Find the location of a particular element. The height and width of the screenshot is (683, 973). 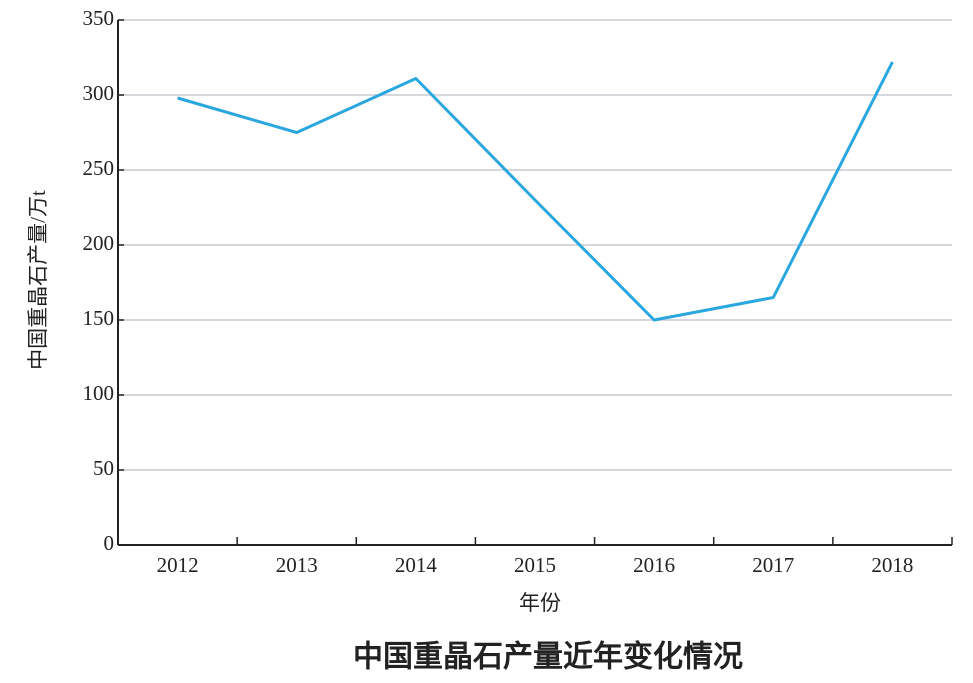

chart-title: 中国重晶石产量近年变化情况 is located at coordinates (548, 657).